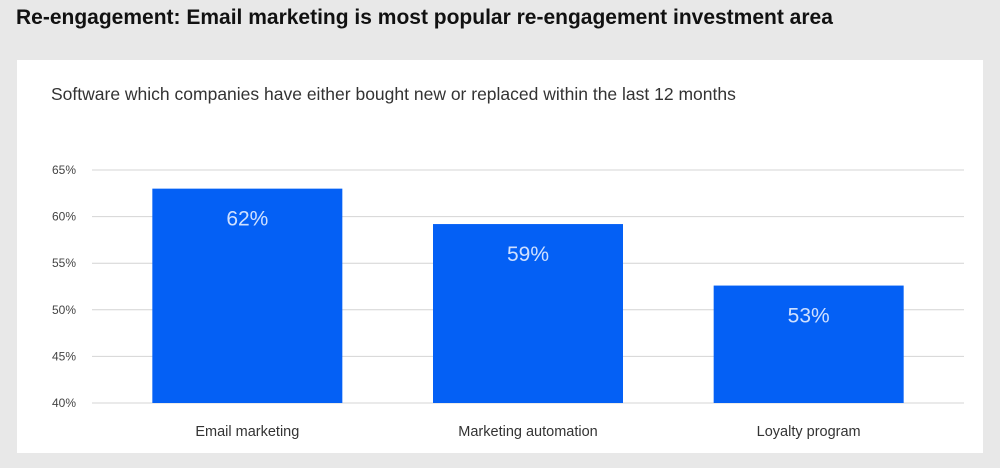  Describe the element at coordinates (64, 217) in the screenshot. I see `y-tick-label: 60%` at that location.